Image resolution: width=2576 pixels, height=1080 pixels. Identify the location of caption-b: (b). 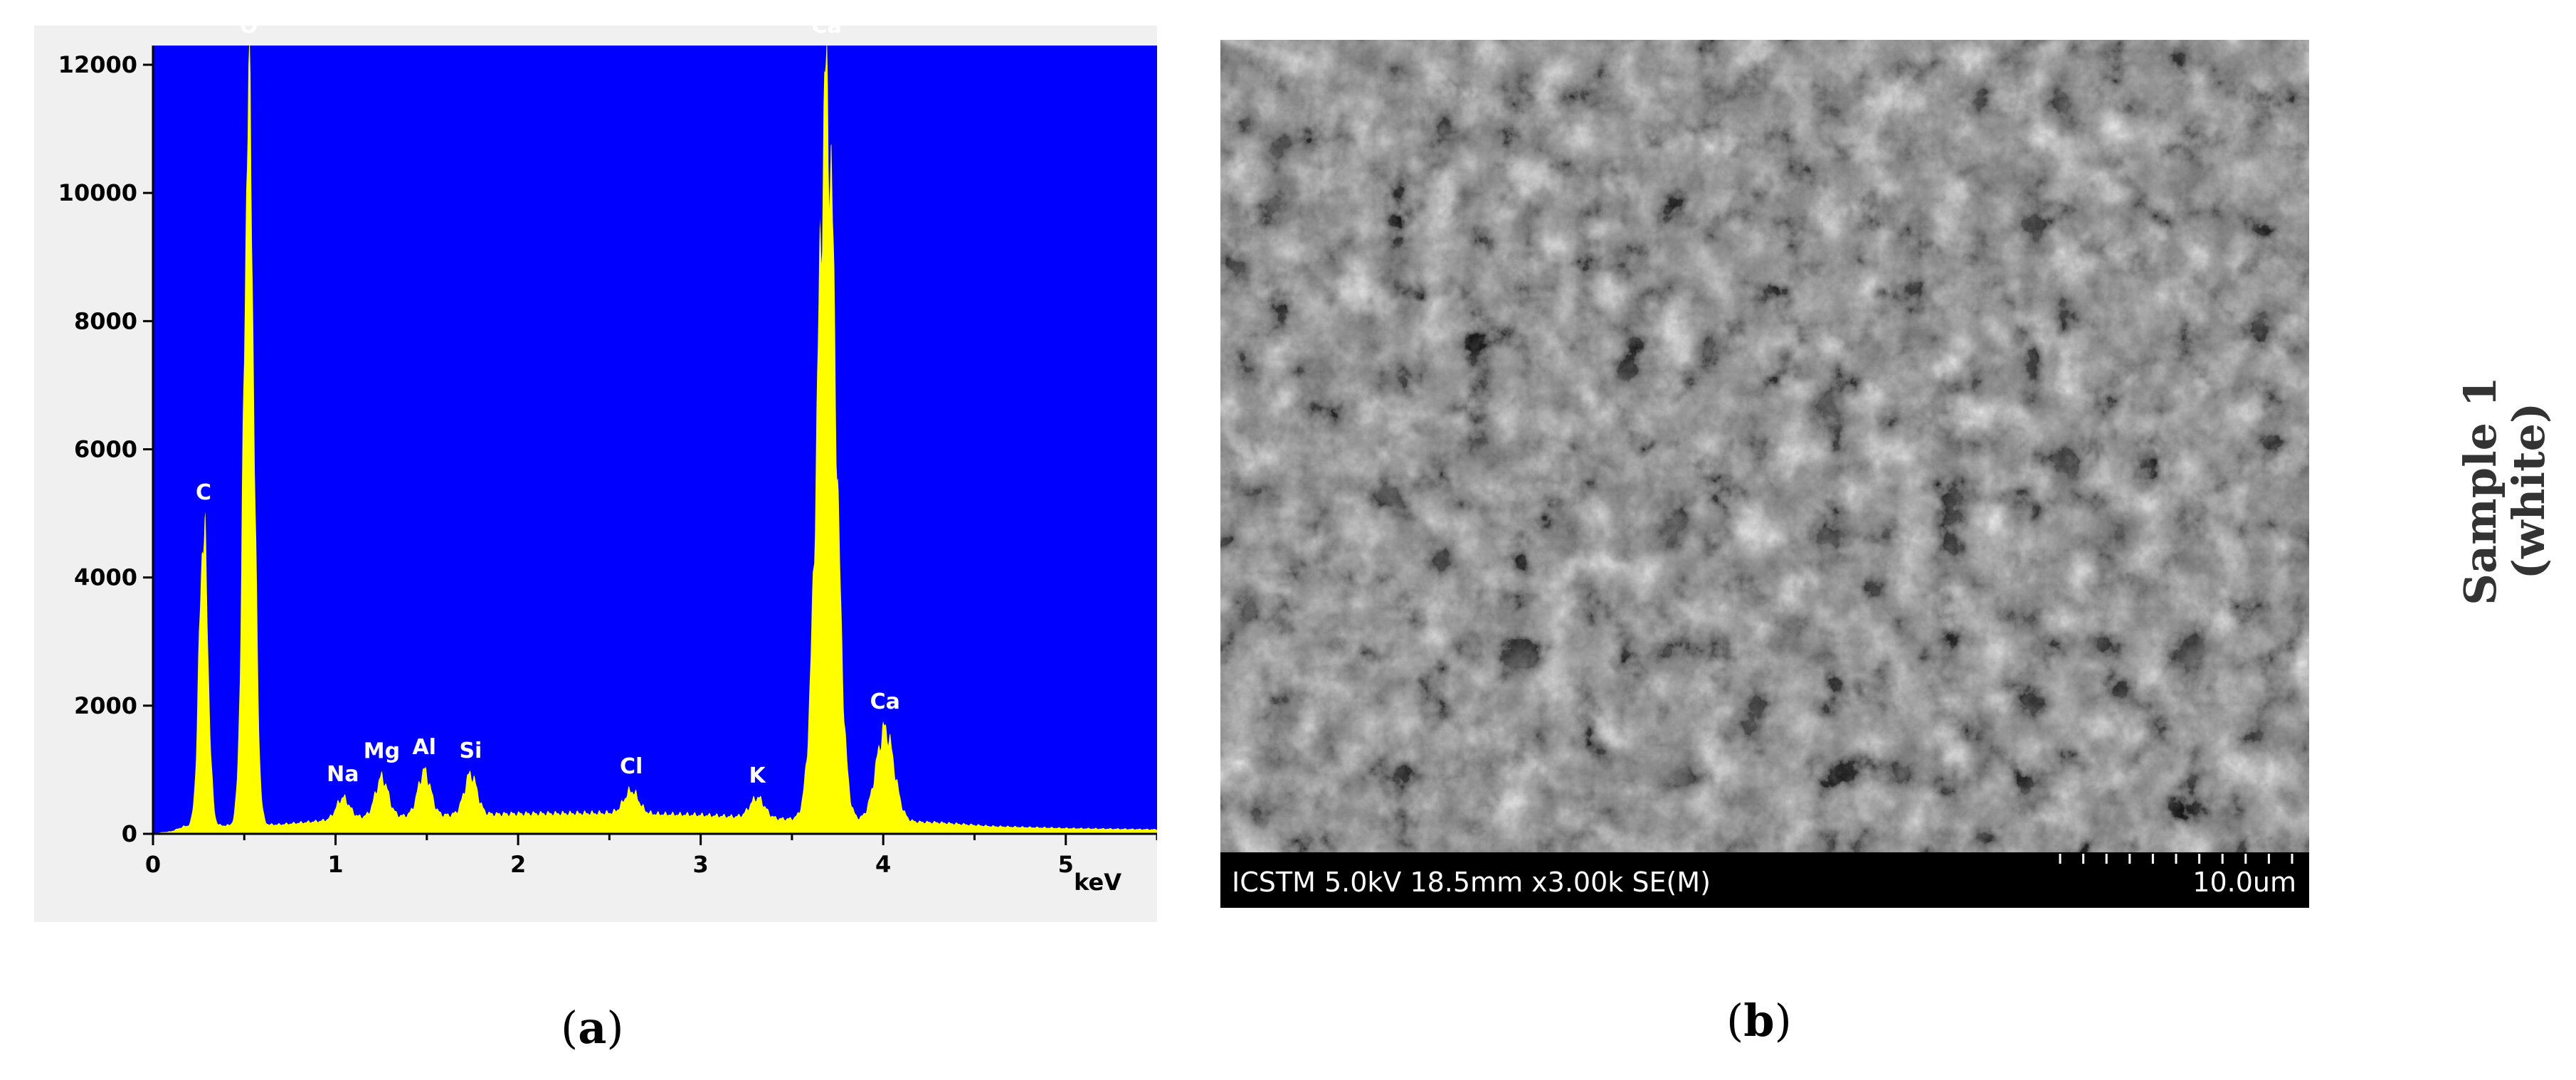
(1759, 1021).